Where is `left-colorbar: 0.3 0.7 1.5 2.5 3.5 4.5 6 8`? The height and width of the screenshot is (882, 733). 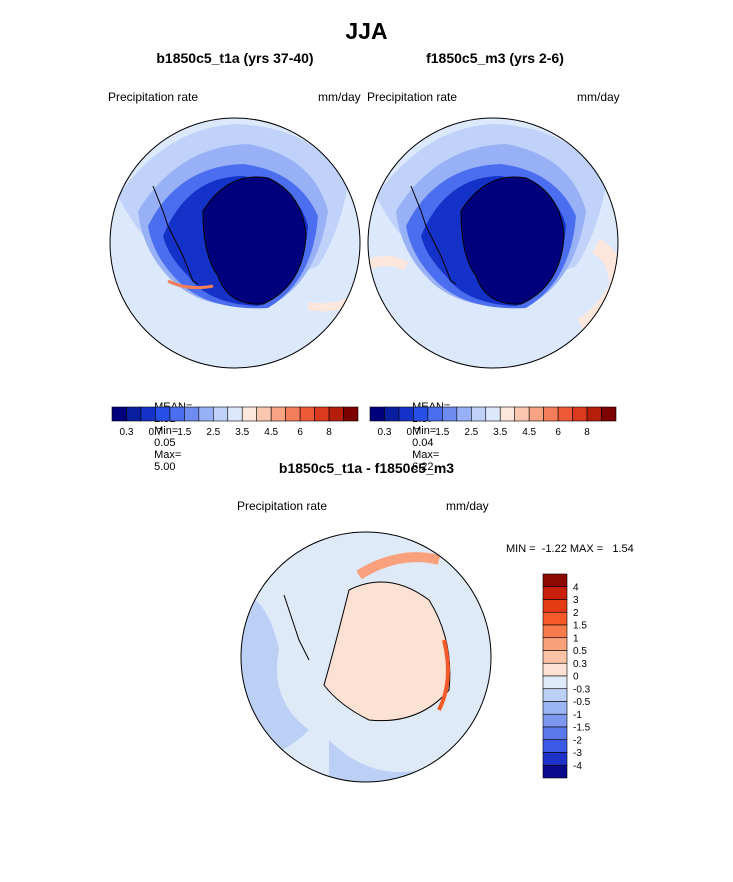
left-colorbar: 0.3 0.7 1.5 2.5 3.5 4.5 6 8 is located at coordinates (235, 422).